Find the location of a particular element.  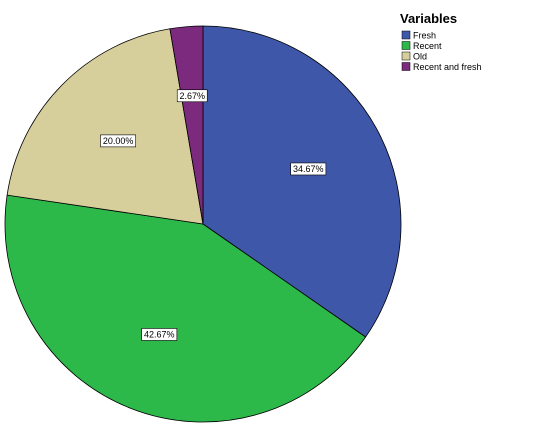

data-label-text: 34.67% is located at coordinates (308, 169).